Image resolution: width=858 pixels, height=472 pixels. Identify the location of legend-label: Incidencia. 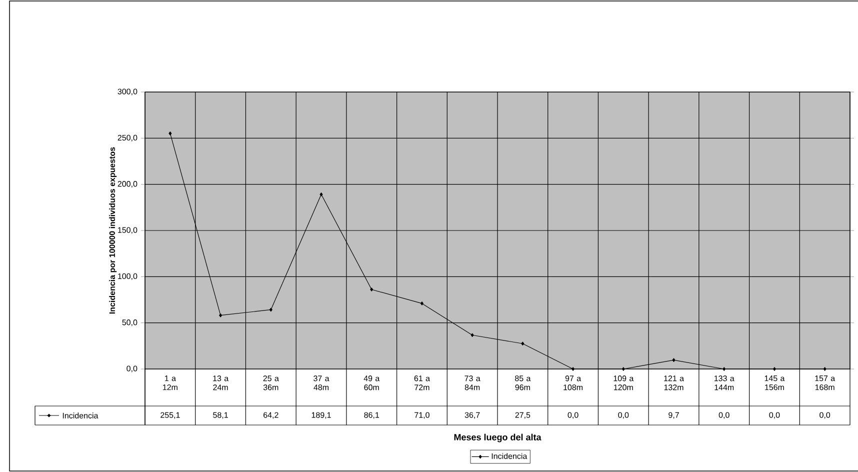
(80, 415).